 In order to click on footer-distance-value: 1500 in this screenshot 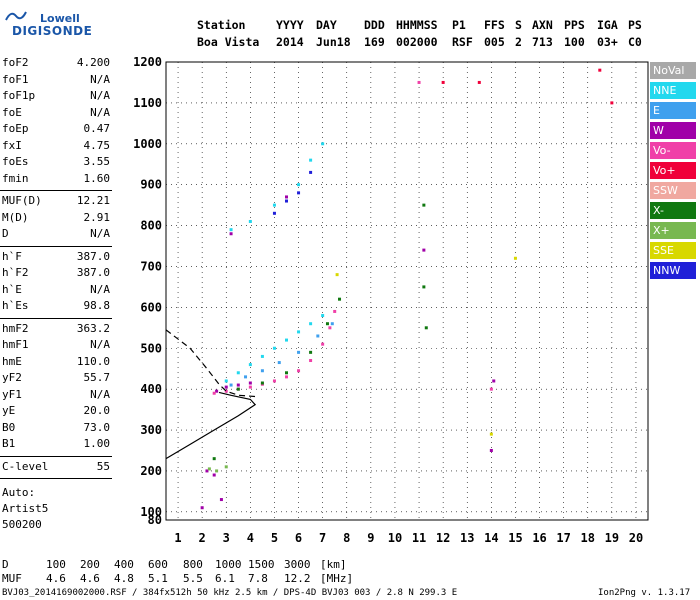, I will do `click(261, 564)`.